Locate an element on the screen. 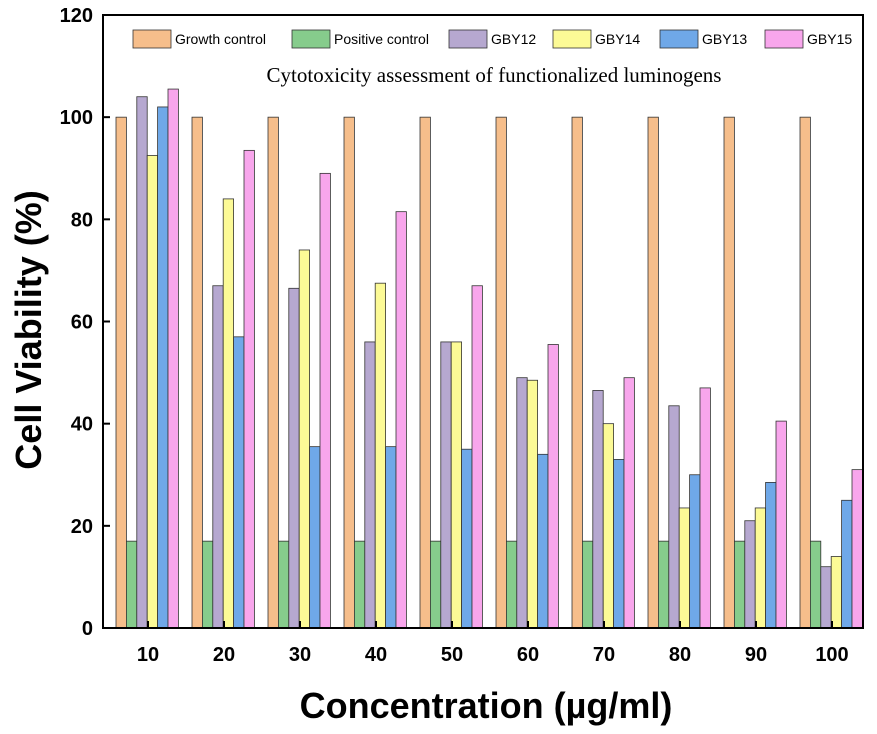 This screenshot has height=734, width=877. legend-label-positive-control: Positive control is located at coordinates (381, 39).